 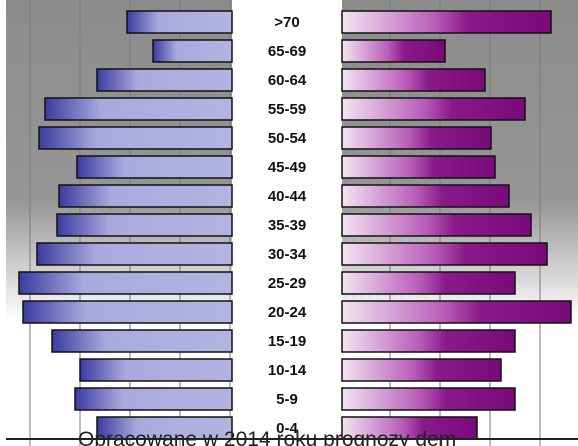 I want to click on age-label-50-54: 50-54, so click(x=287, y=138).